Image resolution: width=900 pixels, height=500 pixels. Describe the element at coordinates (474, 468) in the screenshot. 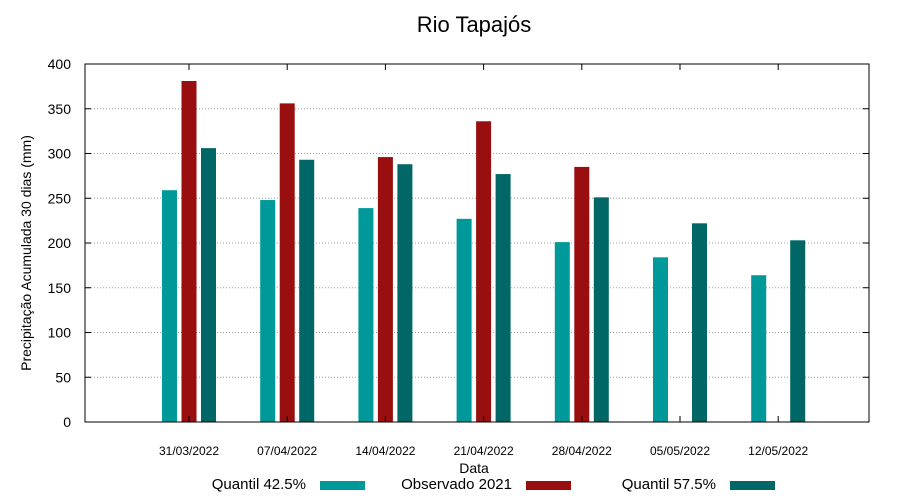

I see `x-axis-label: Data` at that location.